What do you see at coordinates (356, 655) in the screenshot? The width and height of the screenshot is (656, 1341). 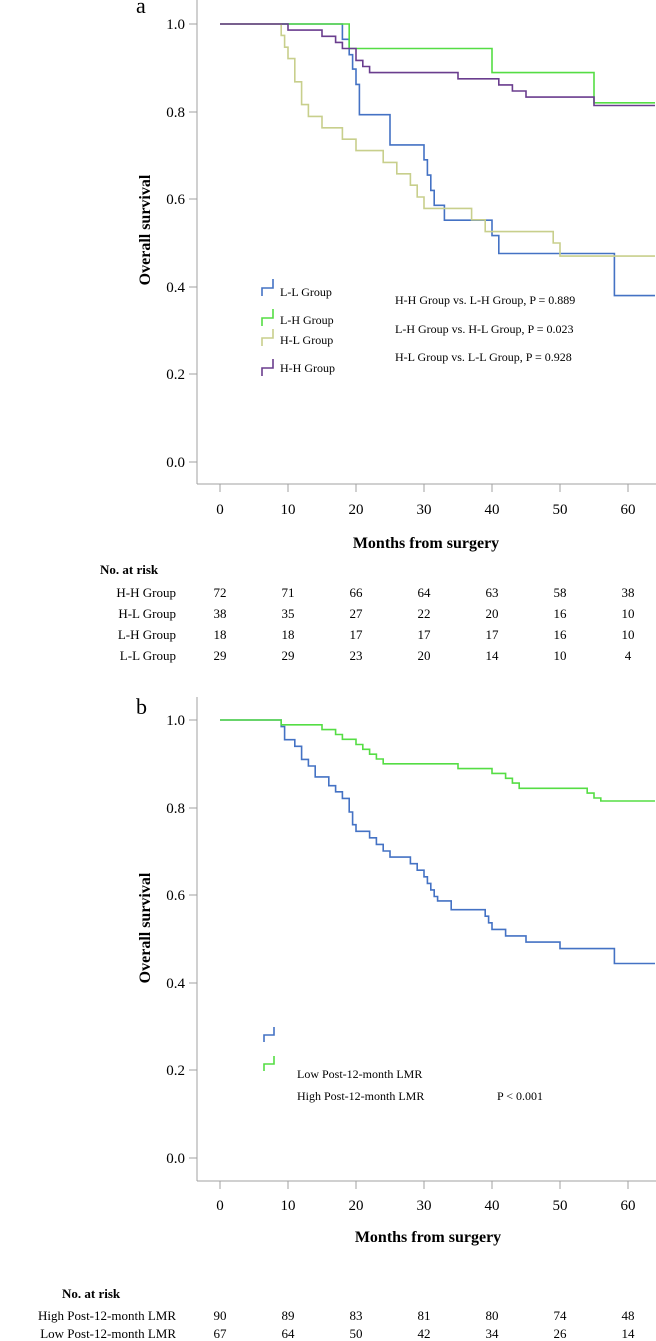 I see `risk-cell: 23` at bounding box center [356, 655].